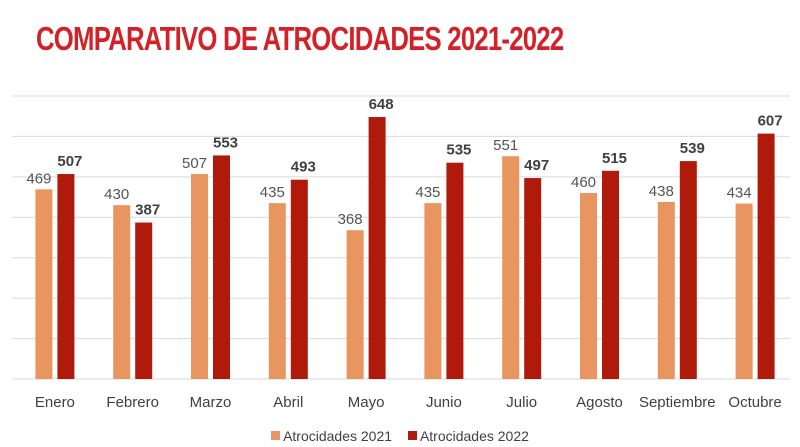 The height and width of the screenshot is (447, 800). What do you see at coordinates (366, 402) in the screenshot?
I see `x-tick-label: Mayo` at bounding box center [366, 402].